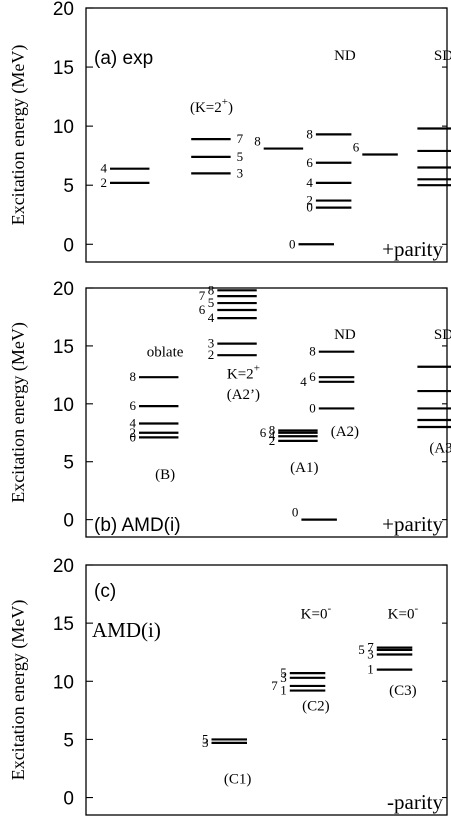 The width and height of the screenshot is (451, 820). I want to click on annotation-a1: (A1), so click(304, 468).